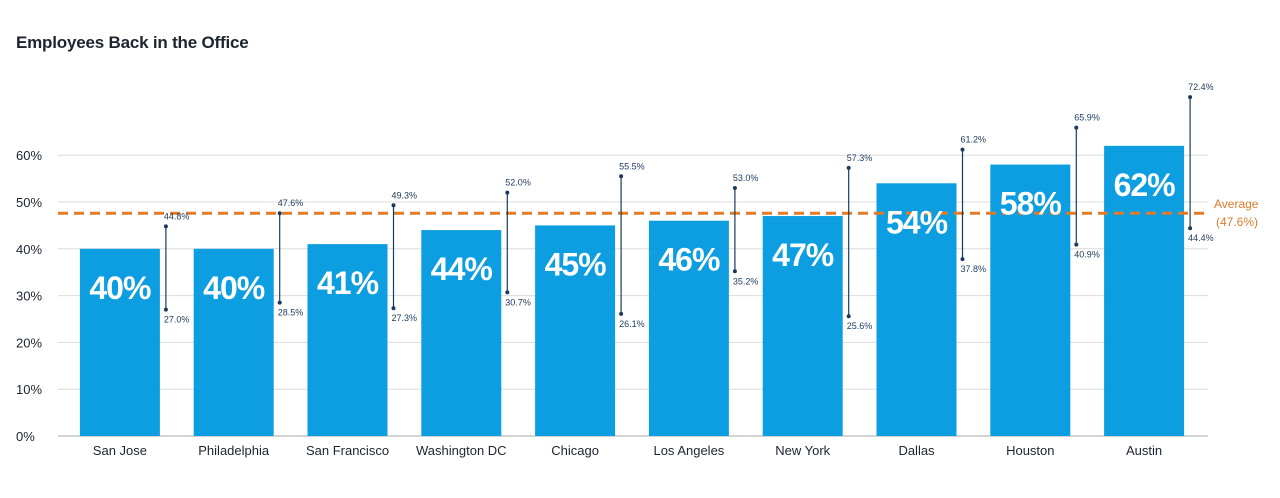 This screenshot has width=1280, height=498. Describe the element at coordinates (29, 342) in the screenshot. I see `y-tick-label: 20%` at that location.